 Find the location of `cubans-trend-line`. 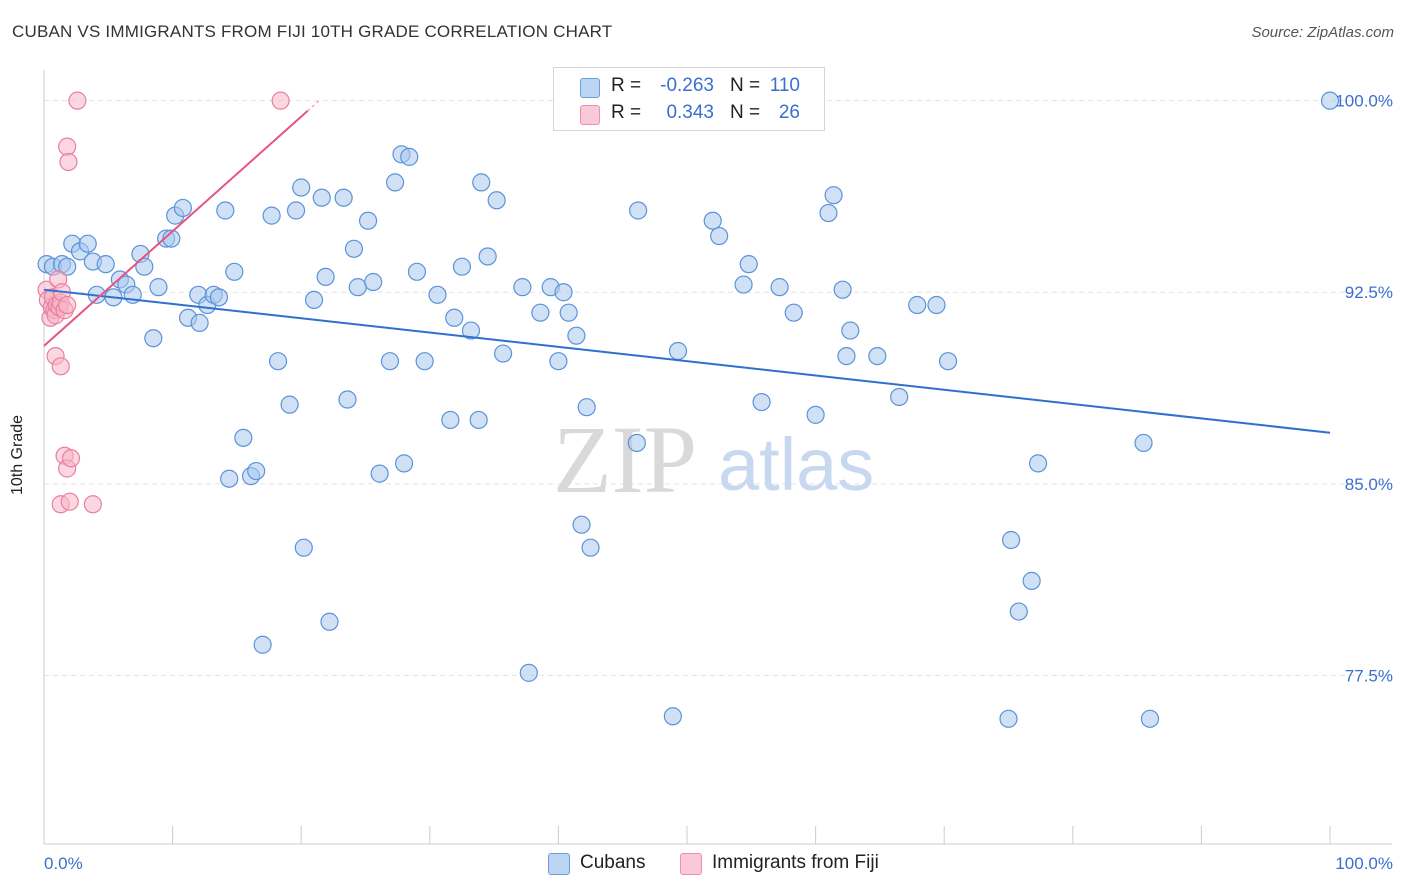

cubans-trend-line is located at coordinates (687, 361).